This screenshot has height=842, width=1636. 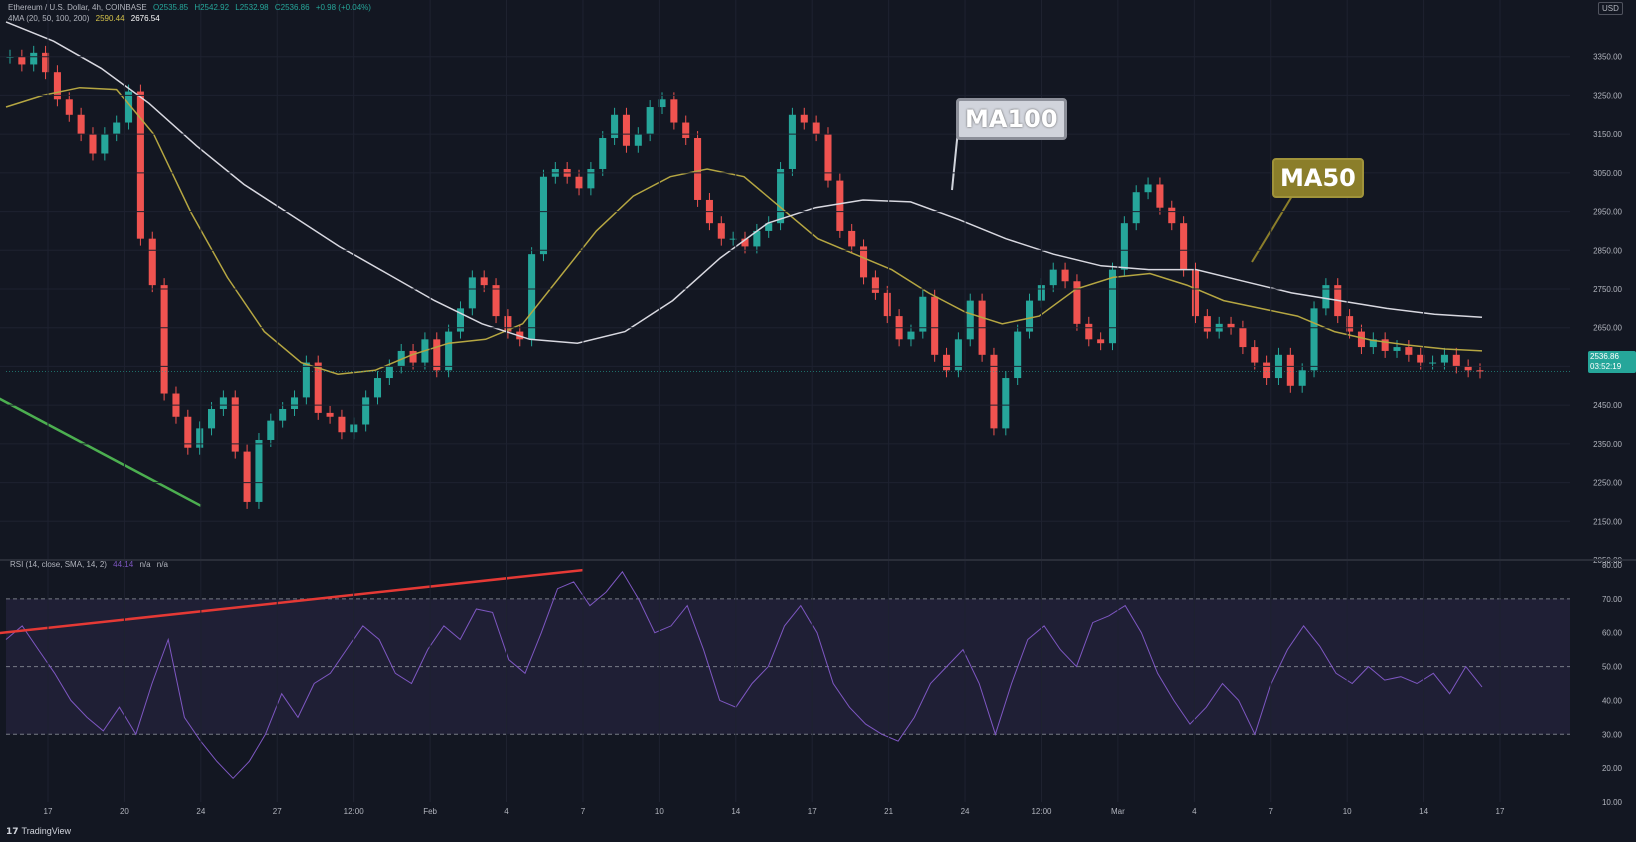 What do you see at coordinates (77, 7) in the screenshot?
I see `symbol-title: Ethereum / U.S. Dollar, 4h, COINBASE` at bounding box center [77, 7].